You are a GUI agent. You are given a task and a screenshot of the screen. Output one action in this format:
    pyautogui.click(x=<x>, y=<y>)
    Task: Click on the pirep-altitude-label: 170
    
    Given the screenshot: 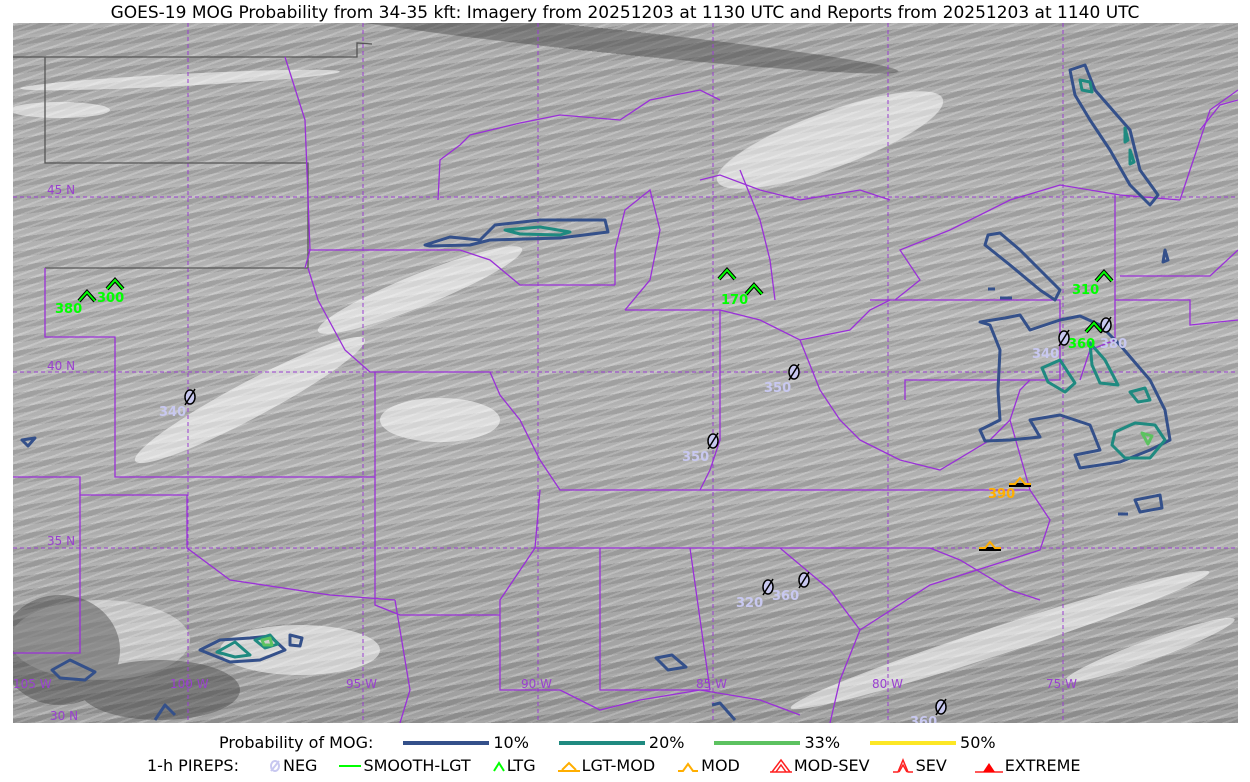 What is the action you would take?
    pyautogui.click(x=734, y=300)
    